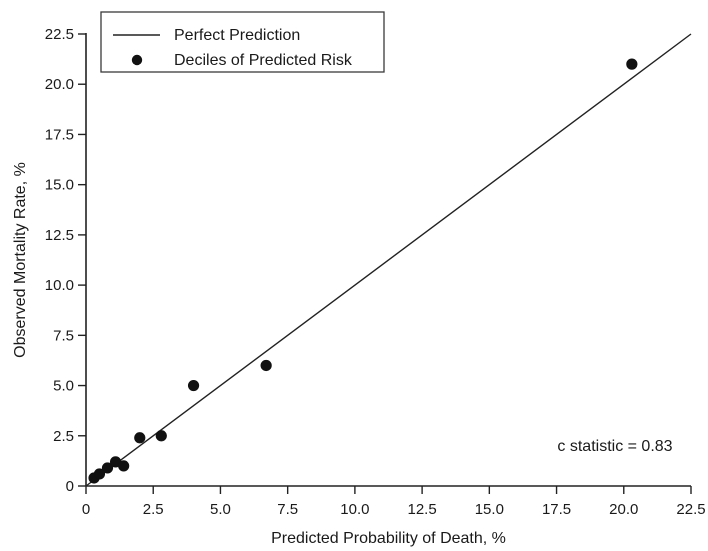  I want to click on legend-point-swatch, so click(137, 60).